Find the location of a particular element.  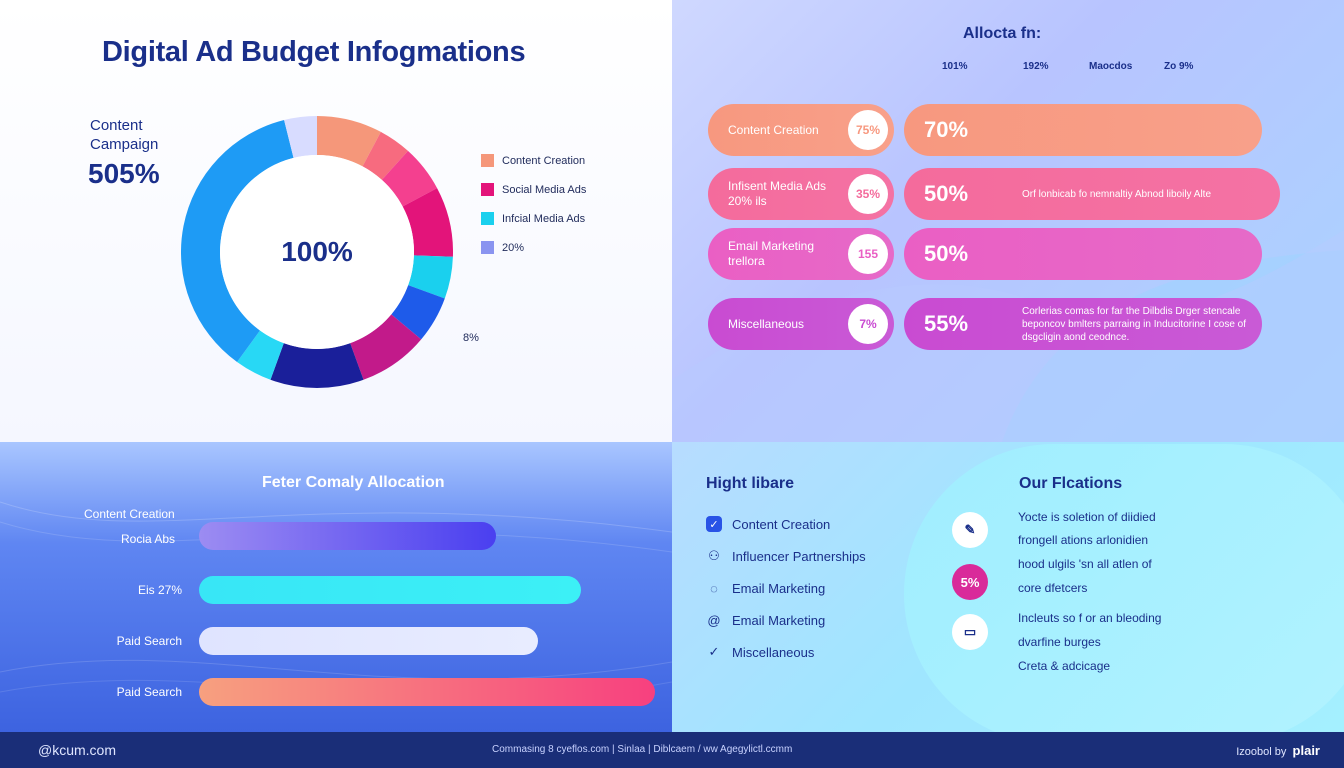

donut-hole is located at coordinates (317, 252).